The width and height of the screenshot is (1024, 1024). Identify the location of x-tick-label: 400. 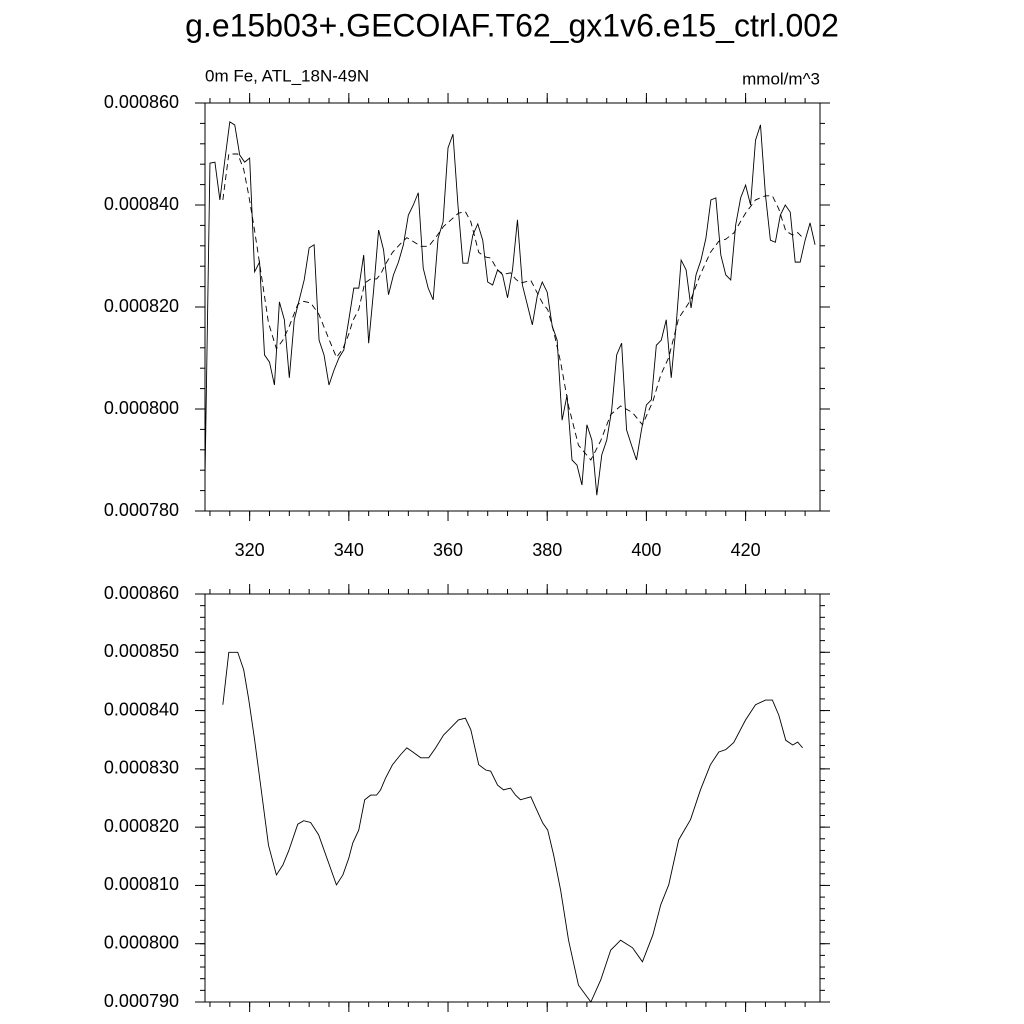
(646, 550).